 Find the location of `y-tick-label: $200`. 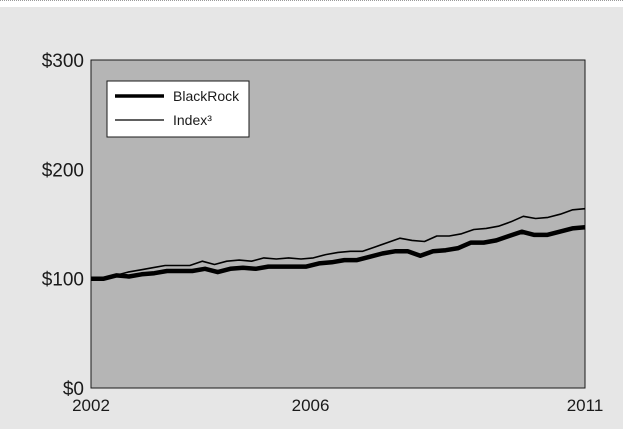

y-tick-label: $200 is located at coordinates (63, 170).